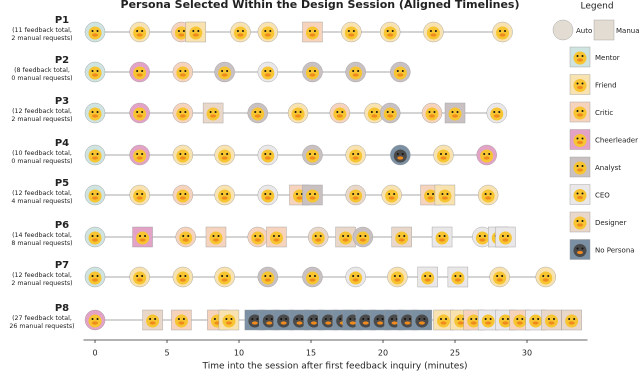  Describe the element at coordinates (602, 196) in the screenshot. I see `legend-label: CEO` at that location.